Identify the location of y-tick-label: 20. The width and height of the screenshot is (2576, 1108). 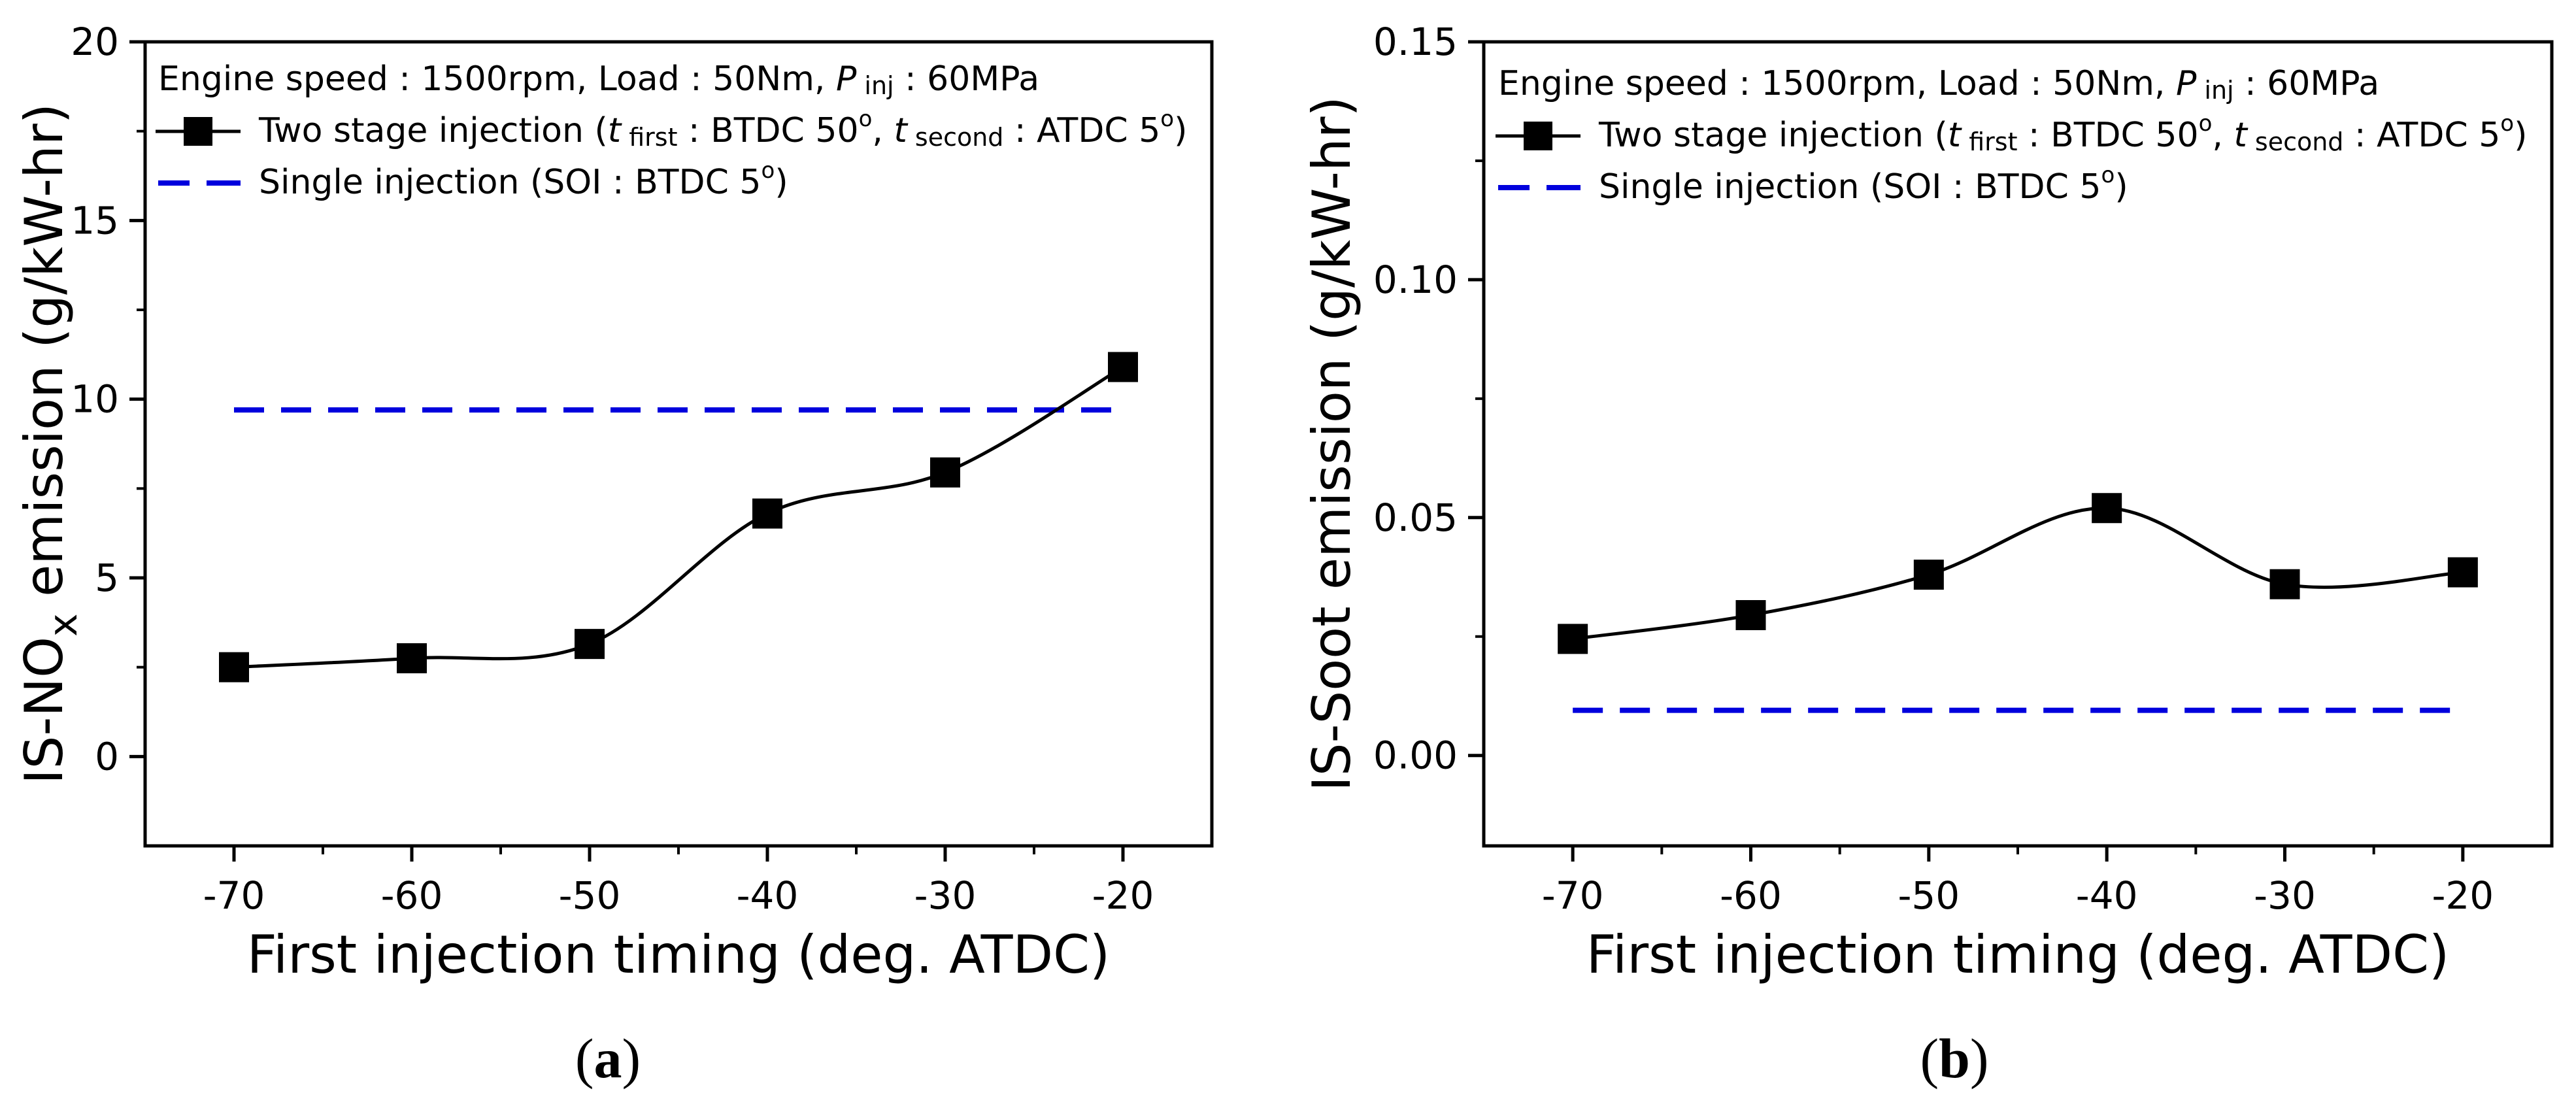
(95, 42).